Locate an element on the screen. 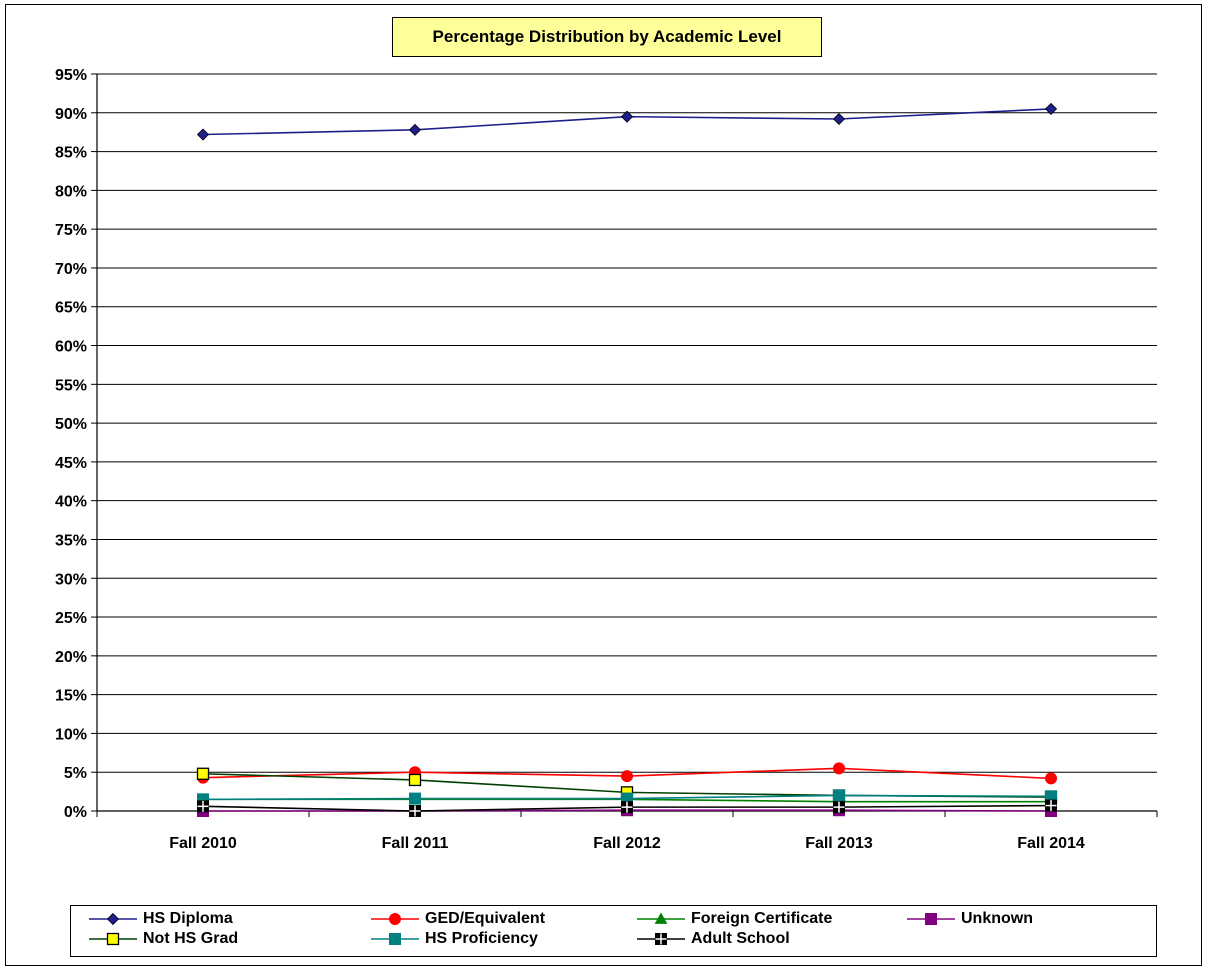 This screenshot has height=973, width=1209. legend-entry: GED/Equivalent is located at coordinates (458, 919).